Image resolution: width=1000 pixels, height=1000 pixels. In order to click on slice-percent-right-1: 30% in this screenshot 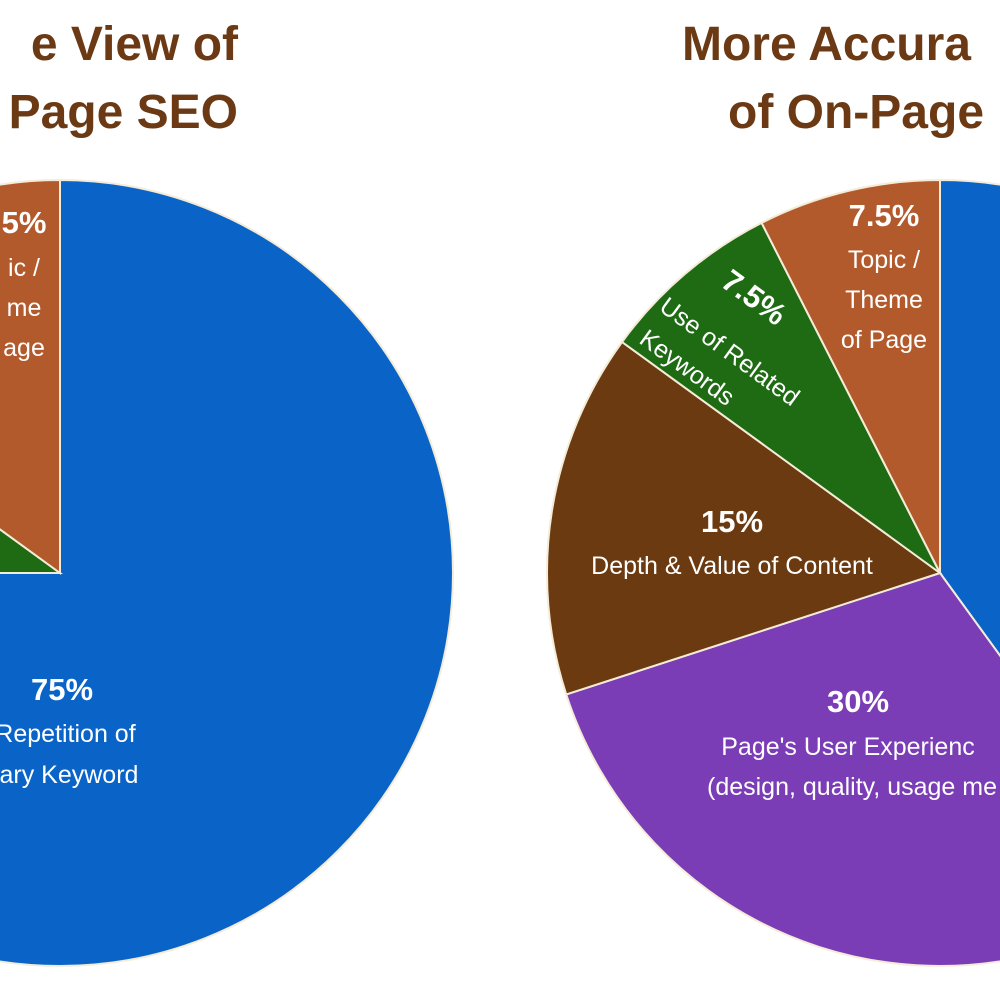, I will do `click(858, 701)`.